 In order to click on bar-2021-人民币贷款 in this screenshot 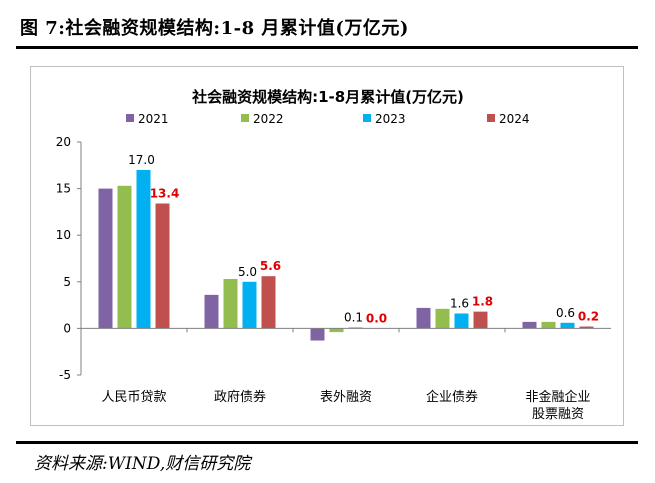, I will do `click(105, 258)`.